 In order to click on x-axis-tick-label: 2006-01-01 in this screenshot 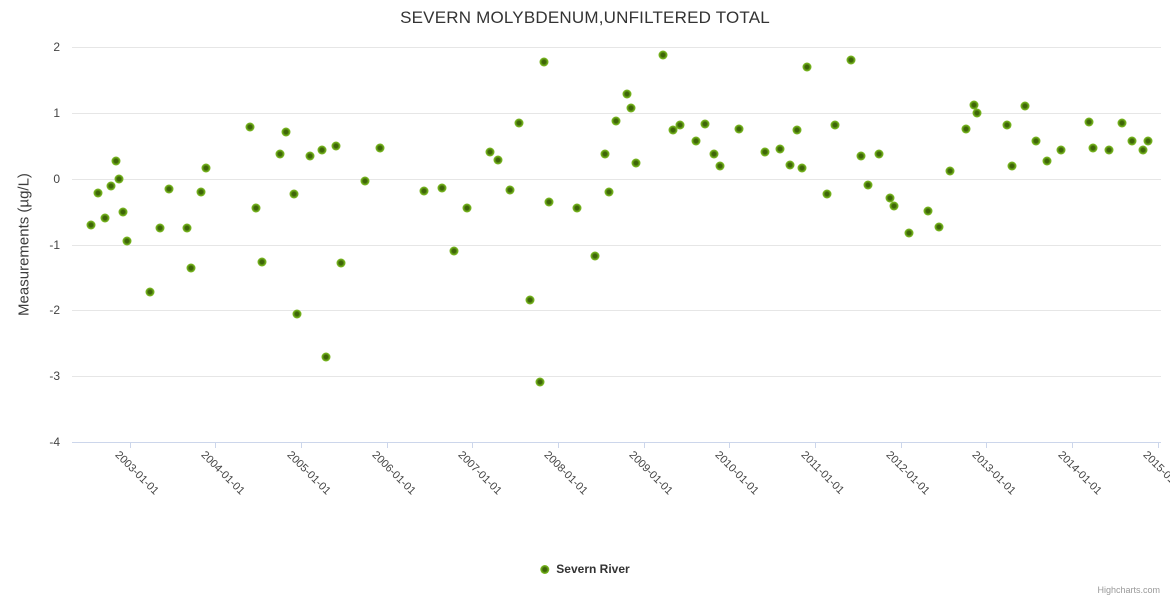, I will do `click(394, 473)`.